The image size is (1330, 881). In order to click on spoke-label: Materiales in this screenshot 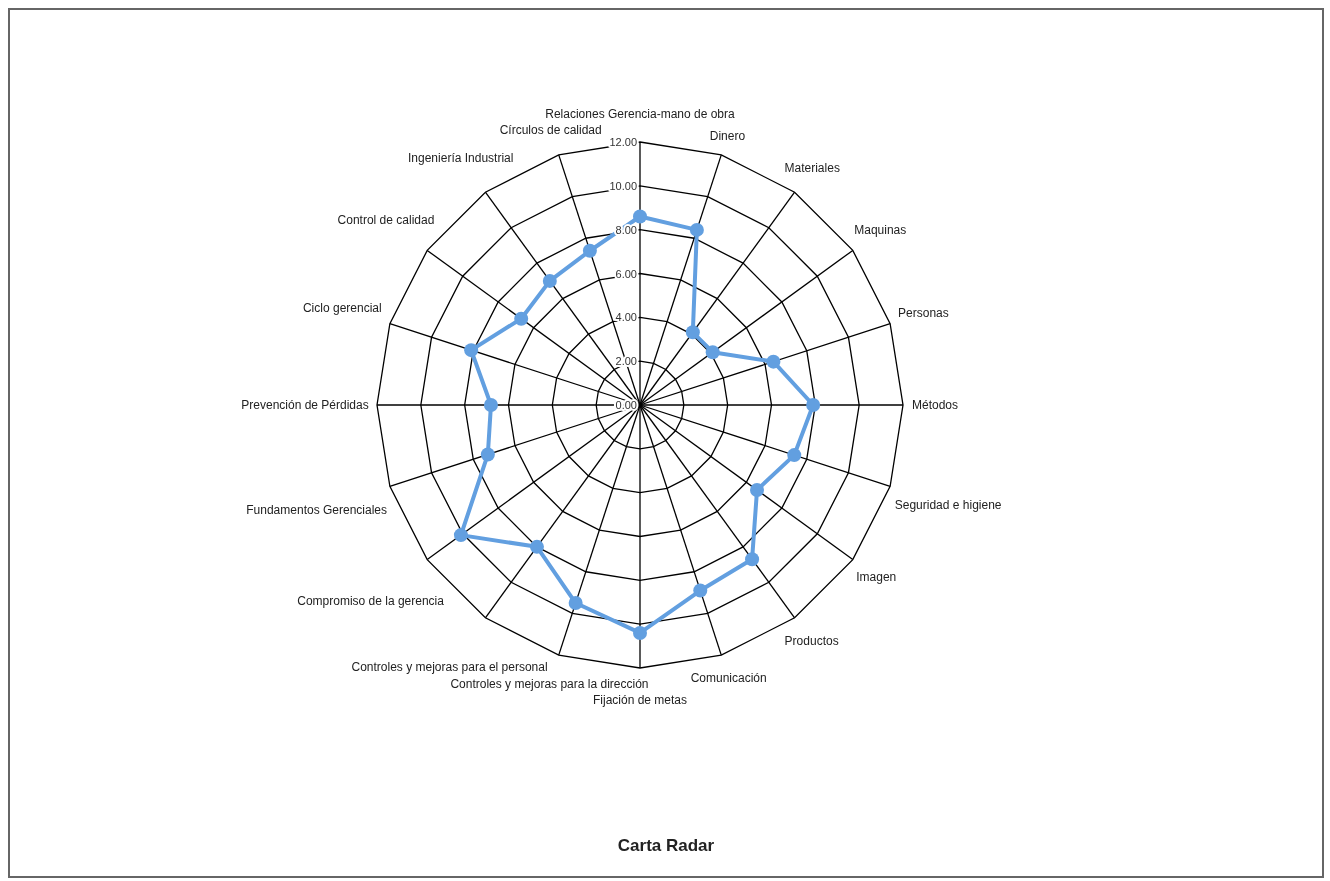, I will do `click(812, 167)`.